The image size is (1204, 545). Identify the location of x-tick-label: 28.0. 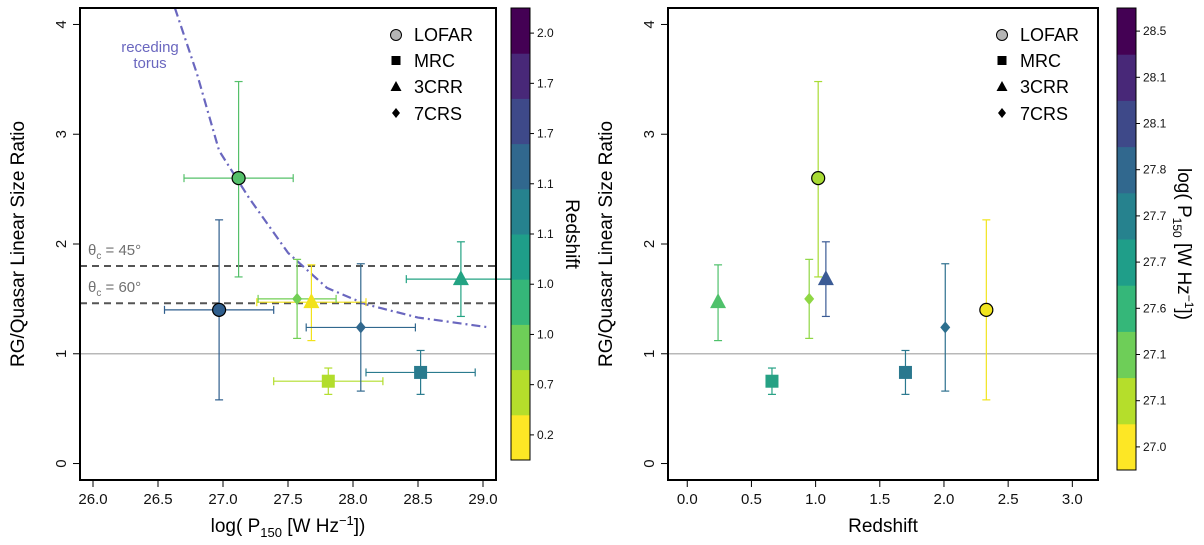
(352, 499).